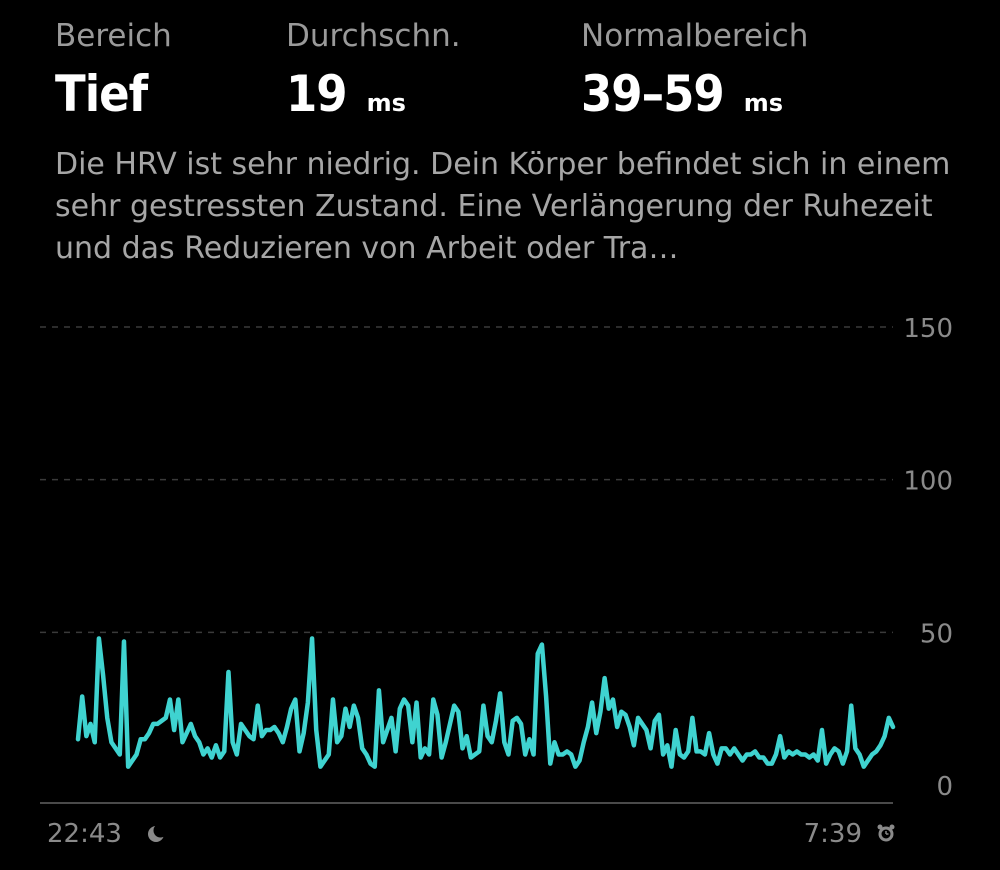 This screenshot has height=870, width=1000. What do you see at coordinates (944, 787) in the screenshot?
I see `y-tick-label-0: 0` at bounding box center [944, 787].